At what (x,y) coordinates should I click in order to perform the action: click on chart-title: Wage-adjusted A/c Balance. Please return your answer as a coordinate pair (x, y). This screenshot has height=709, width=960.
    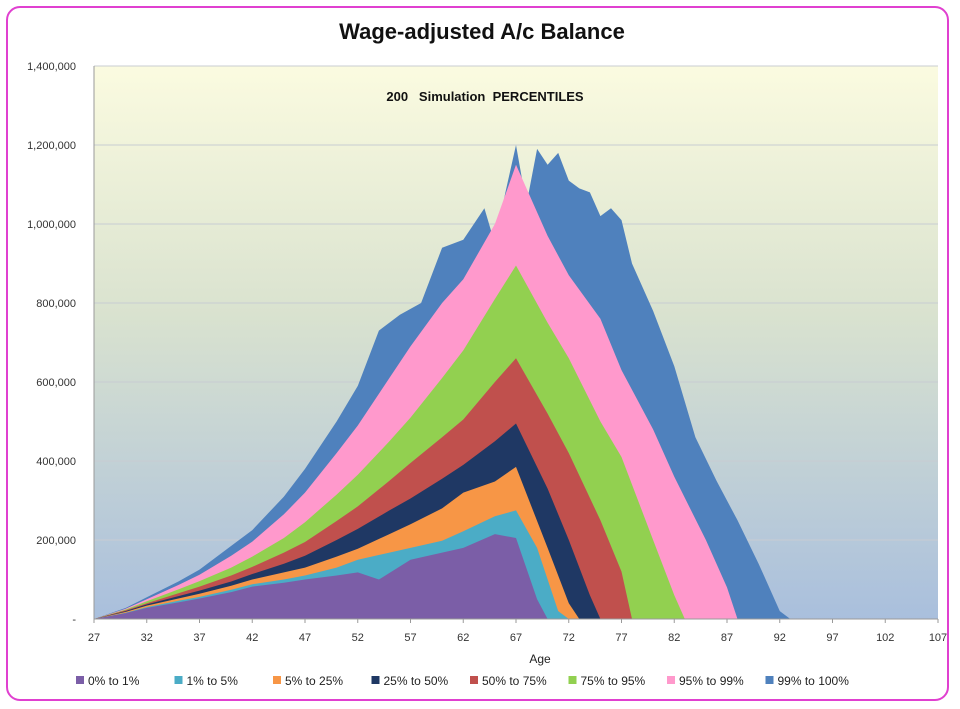
    Looking at the image, I should click on (482, 31).